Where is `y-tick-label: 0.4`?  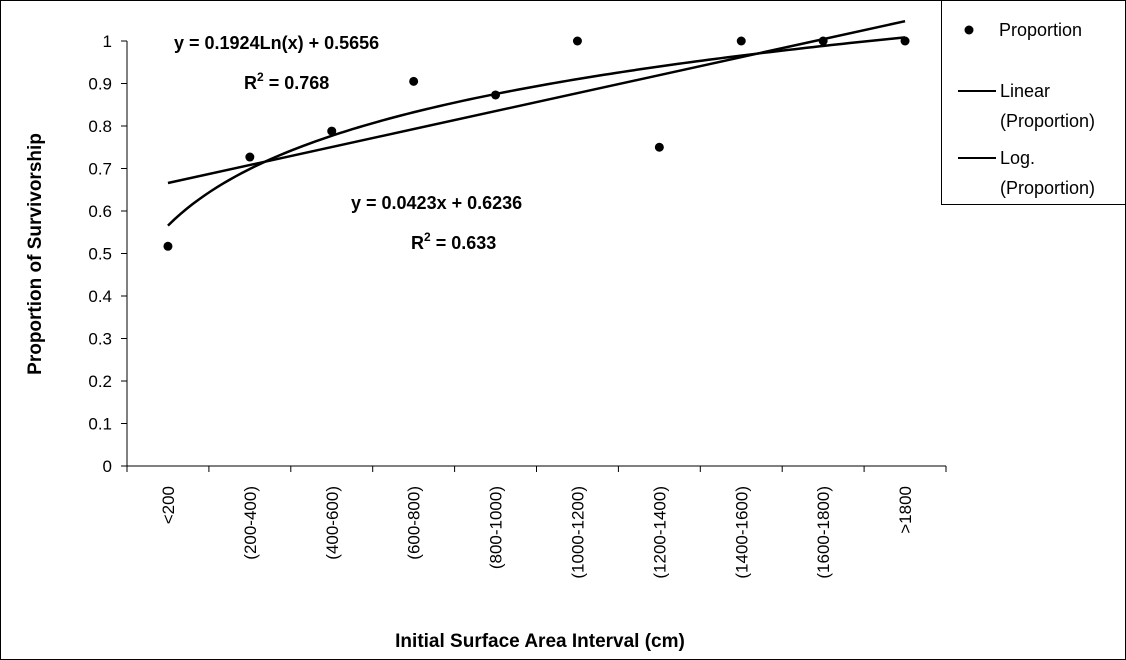
y-tick-label: 0.4 is located at coordinates (100, 296).